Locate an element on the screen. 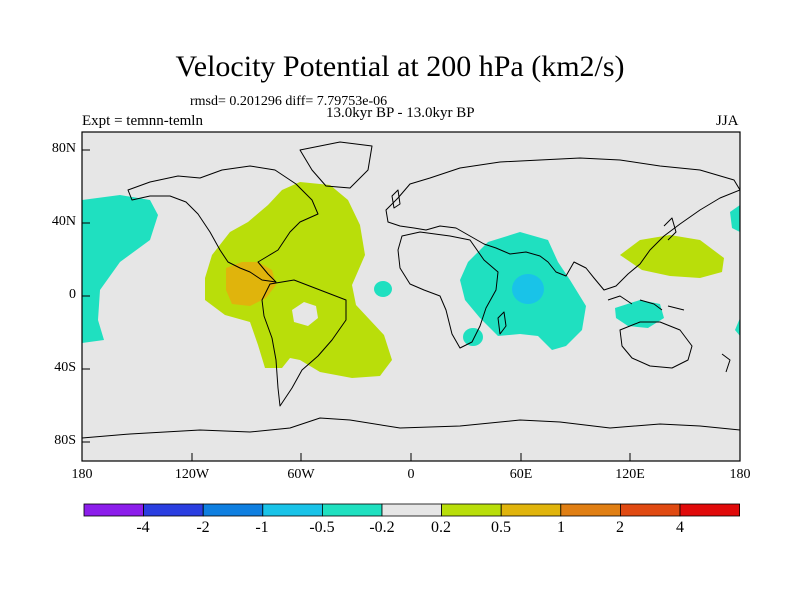 Image resolution: width=800 pixels, height=600 pixels. contour-negative-dateline-south is located at coordinates (737, 327).